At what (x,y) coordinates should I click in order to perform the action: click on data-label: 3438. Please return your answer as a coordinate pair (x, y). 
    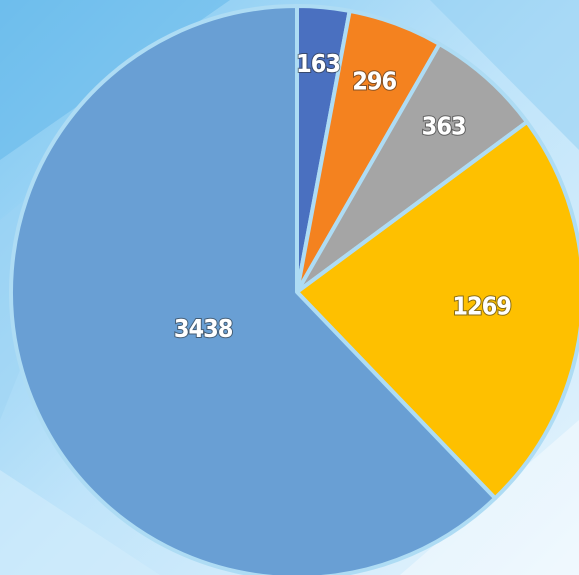
    Looking at the image, I should click on (203, 328).